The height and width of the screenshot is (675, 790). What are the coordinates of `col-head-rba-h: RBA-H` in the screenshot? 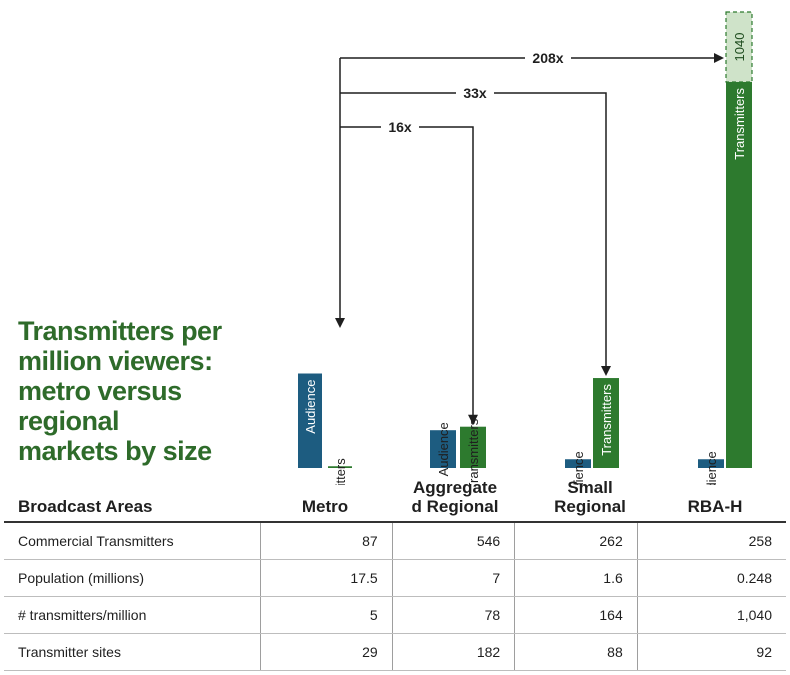 It's located at (715, 506).